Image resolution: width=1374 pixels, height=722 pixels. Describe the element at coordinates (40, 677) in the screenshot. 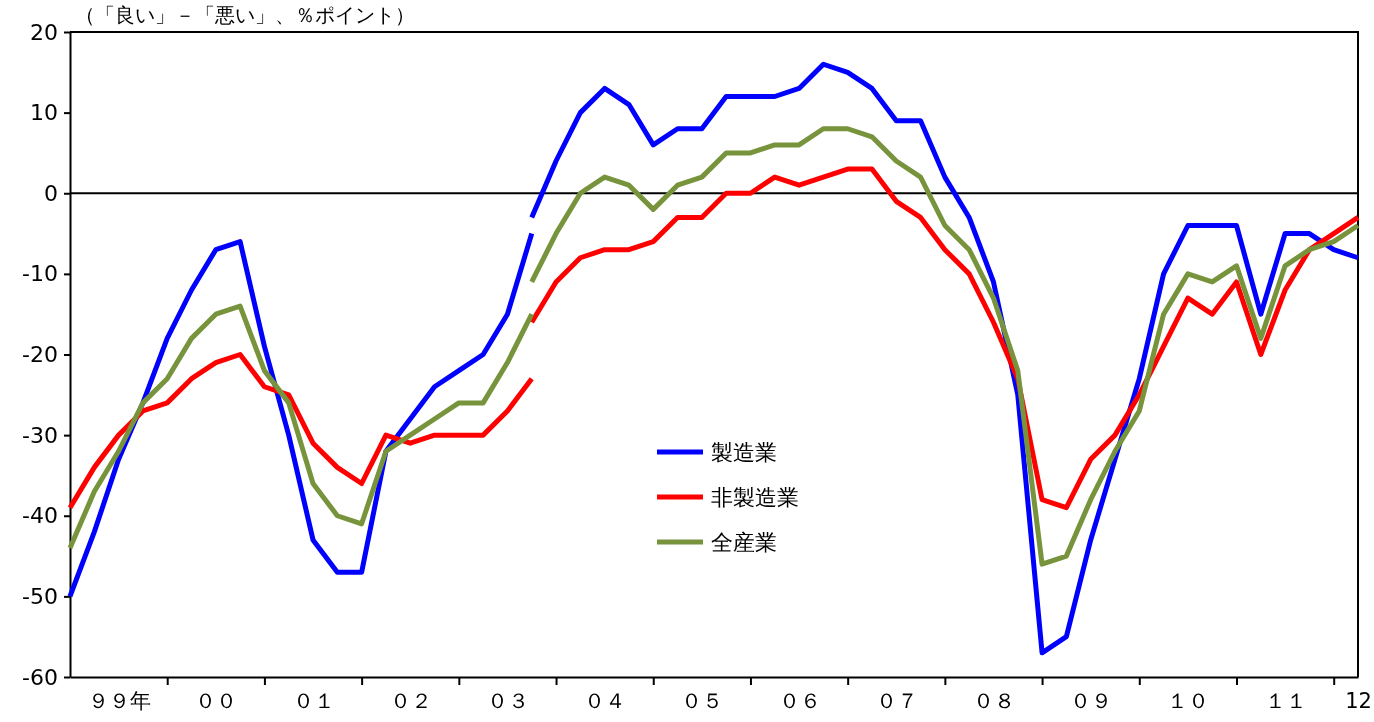

I see `y-tick-label: -60` at that location.